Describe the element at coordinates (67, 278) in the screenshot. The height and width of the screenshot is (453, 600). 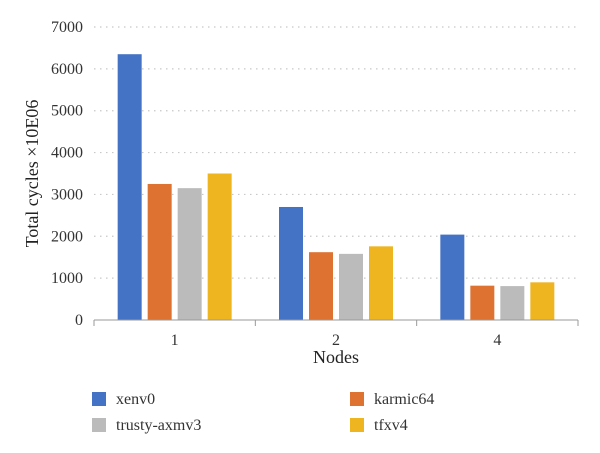
I see `y-tick-label: 1000` at that location.